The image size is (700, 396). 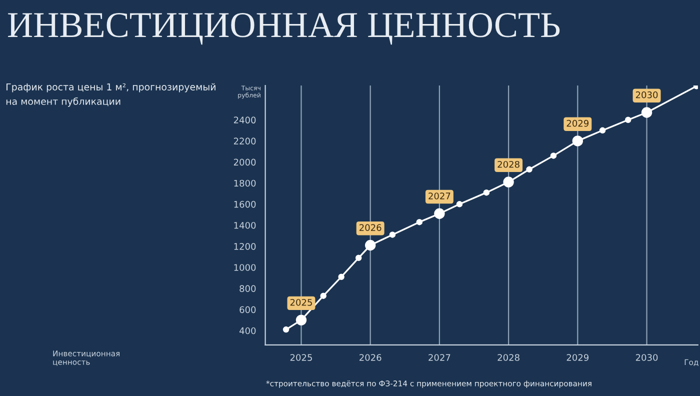 I want to click on x-tick-label: 2030, so click(x=647, y=357).